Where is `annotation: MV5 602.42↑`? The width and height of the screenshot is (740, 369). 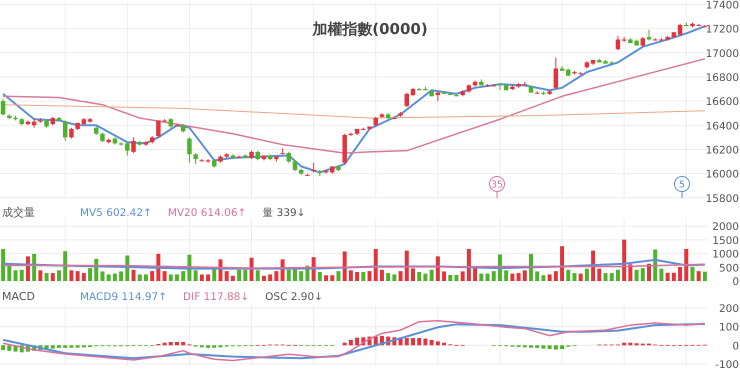 annotation: MV5 602.42↑ is located at coordinates (116, 213).